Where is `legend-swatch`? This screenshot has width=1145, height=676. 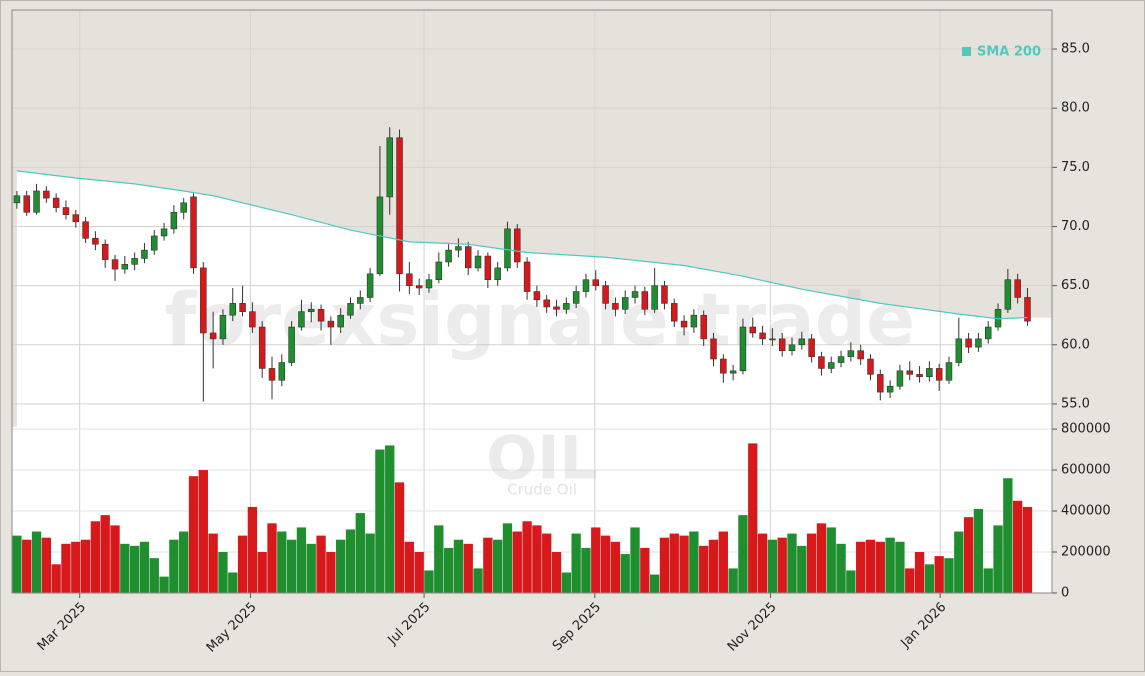 legend-swatch is located at coordinates (966, 51).